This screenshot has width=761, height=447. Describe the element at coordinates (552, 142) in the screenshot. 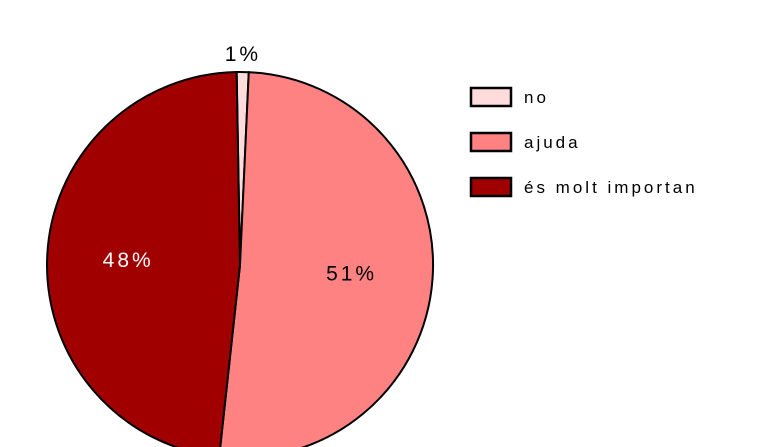

I see `legend-label: ajuda` at that location.